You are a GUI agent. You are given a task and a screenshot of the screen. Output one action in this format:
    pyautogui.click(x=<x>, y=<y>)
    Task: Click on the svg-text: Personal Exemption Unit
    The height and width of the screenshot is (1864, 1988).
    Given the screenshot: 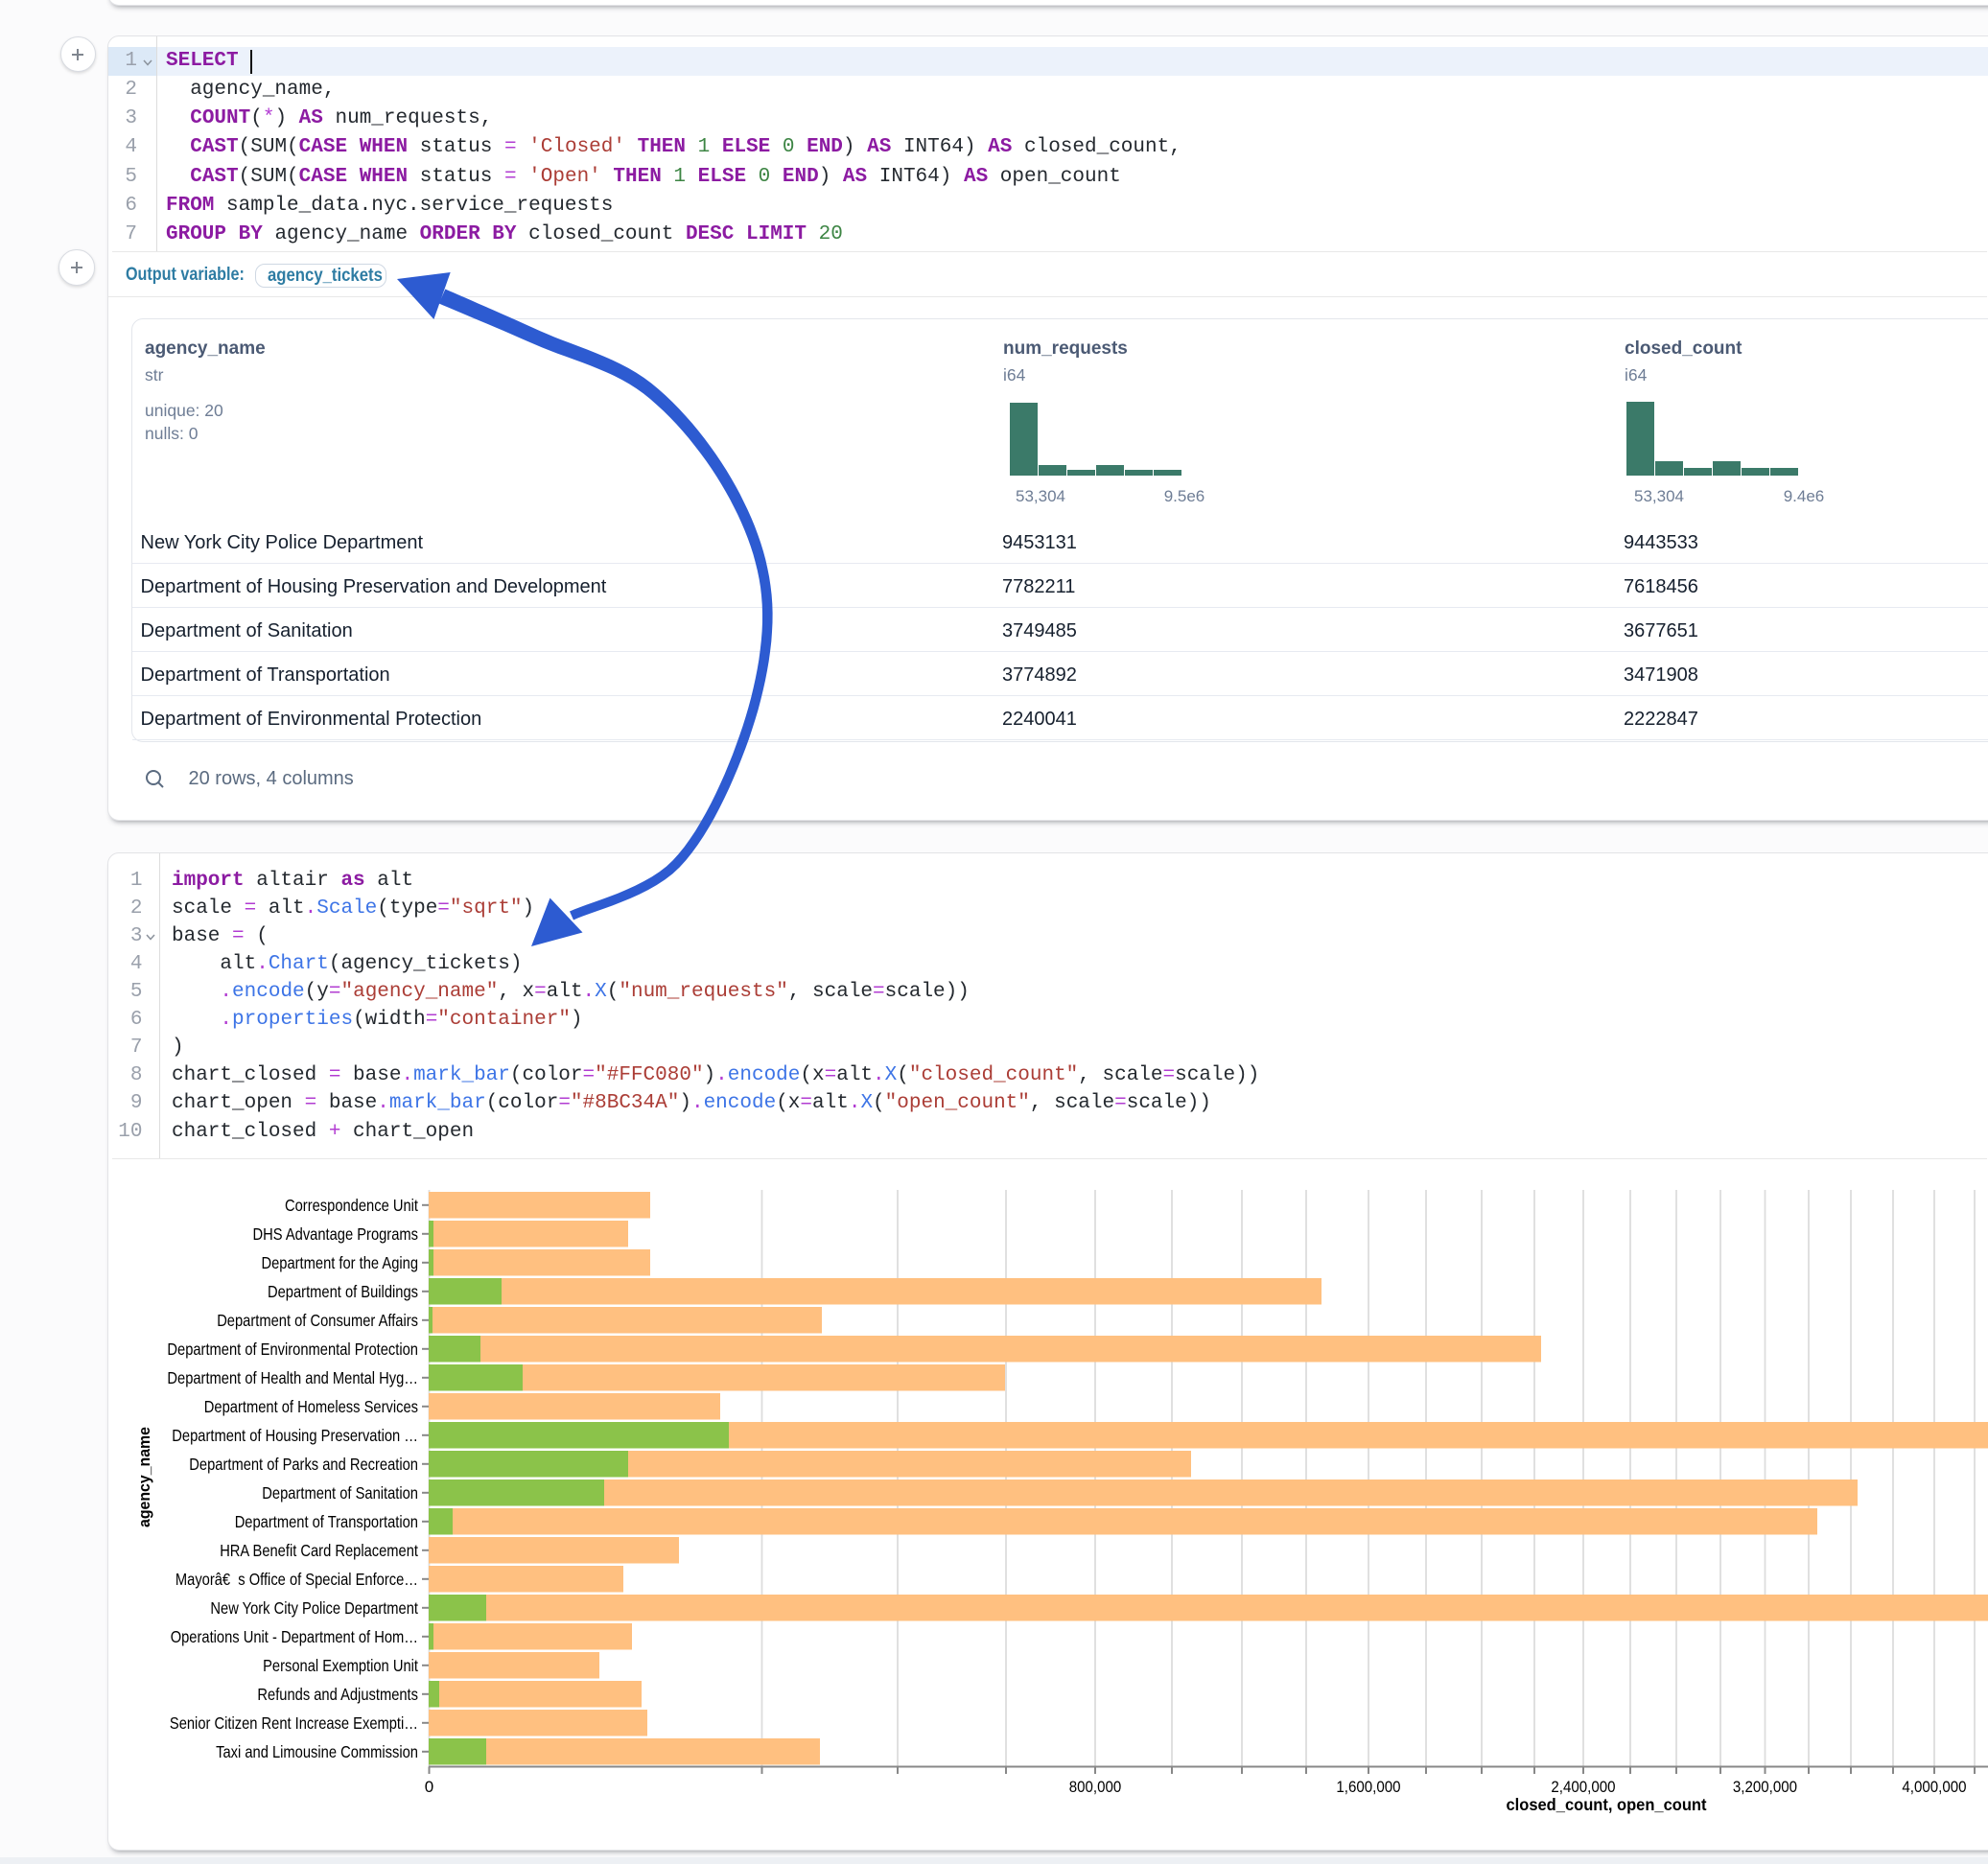 What is the action you would take?
    pyautogui.click(x=340, y=1665)
    